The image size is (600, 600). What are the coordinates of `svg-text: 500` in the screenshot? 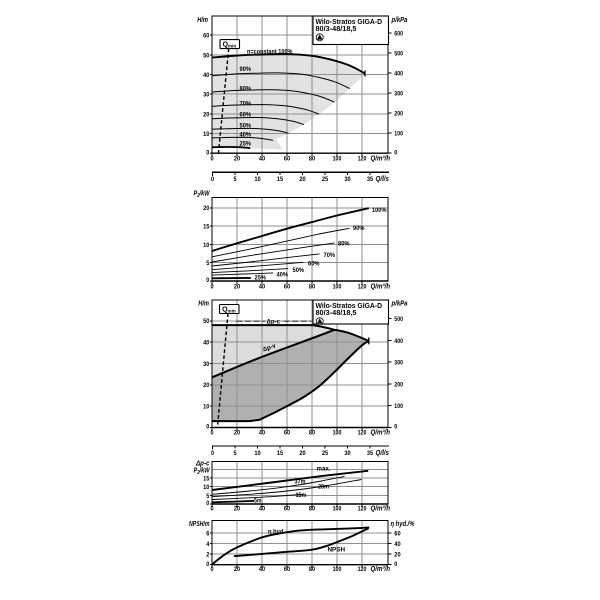 It's located at (398, 53).